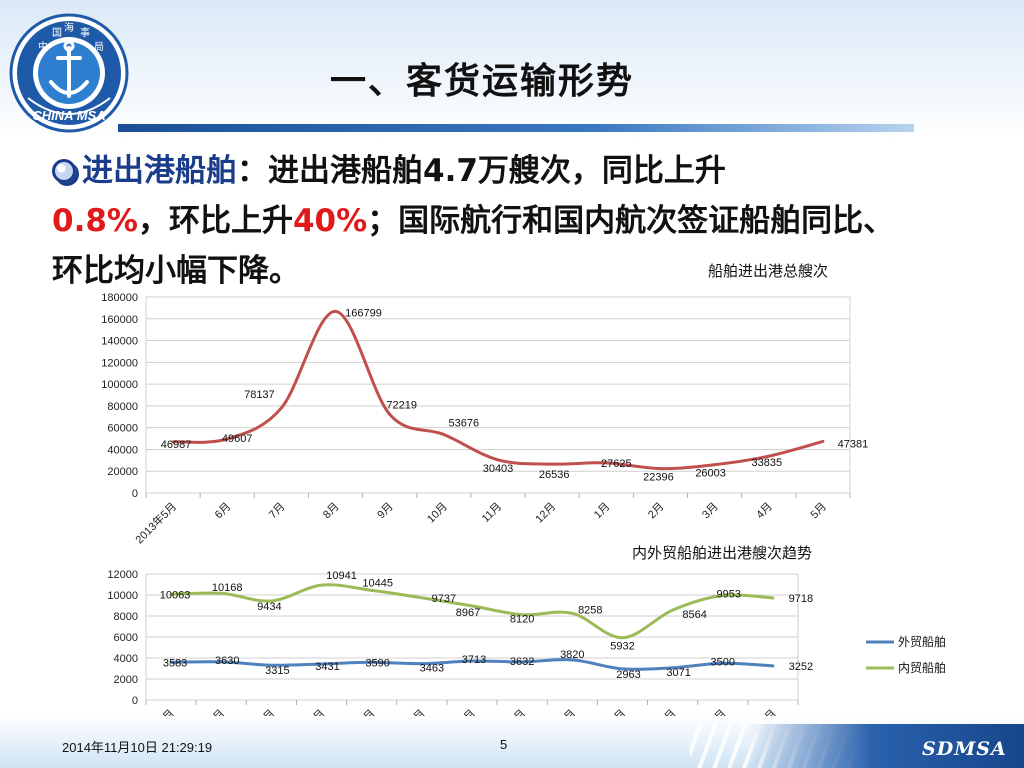 The image size is (1024, 768). What do you see at coordinates (554, 475) in the screenshot?
I see `data-label: 26536` at bounding box center [554, 475].